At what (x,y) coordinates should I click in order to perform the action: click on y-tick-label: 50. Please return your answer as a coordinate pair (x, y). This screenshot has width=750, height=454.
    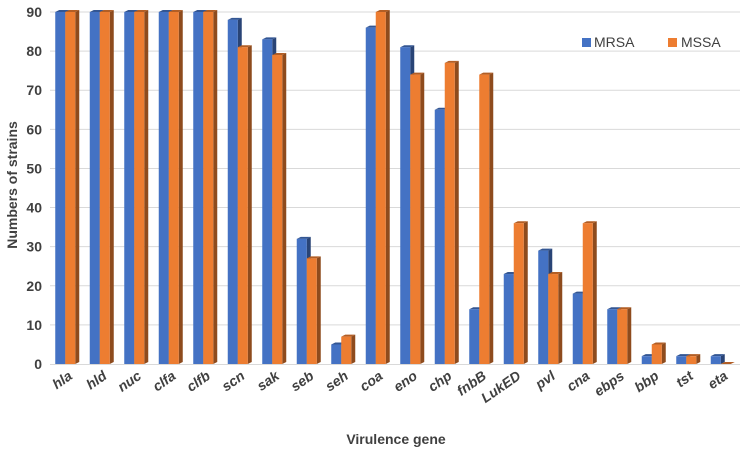
    Looking at the image, I should click on (34, 168).